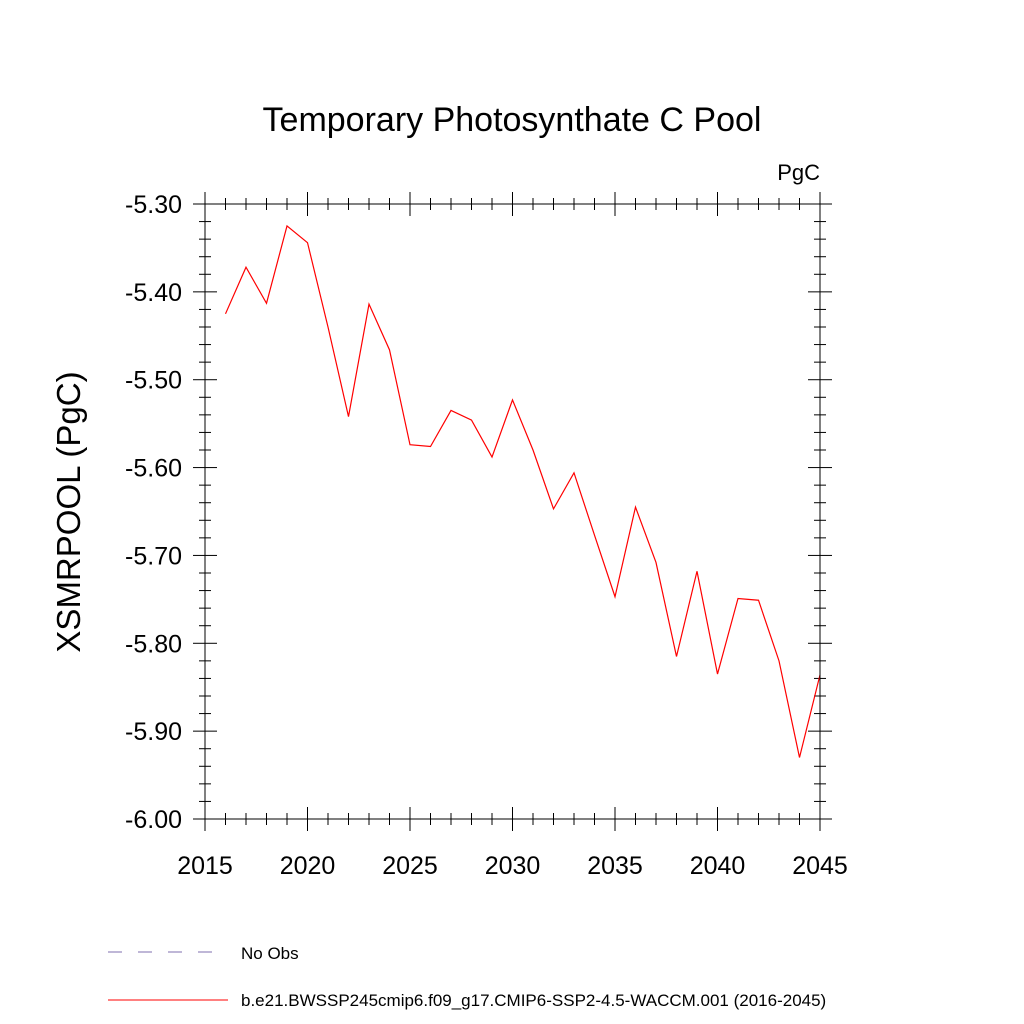 This screenshot has width=1024, height=1024. What do you see at coordinates (153, 381) in the screenshot?
I see `y-tick-label: -5.50` at bounding box center [153, 381].